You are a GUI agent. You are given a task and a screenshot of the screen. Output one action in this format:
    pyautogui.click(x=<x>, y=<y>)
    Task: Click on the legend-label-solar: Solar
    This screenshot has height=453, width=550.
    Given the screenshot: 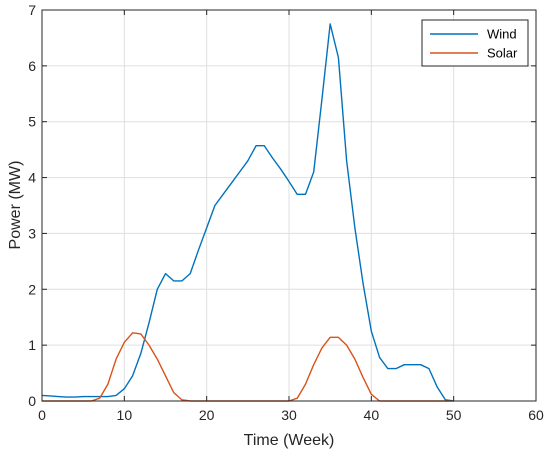 What is the action you would take?
    pyautogui.click(x=502, y=53)
    